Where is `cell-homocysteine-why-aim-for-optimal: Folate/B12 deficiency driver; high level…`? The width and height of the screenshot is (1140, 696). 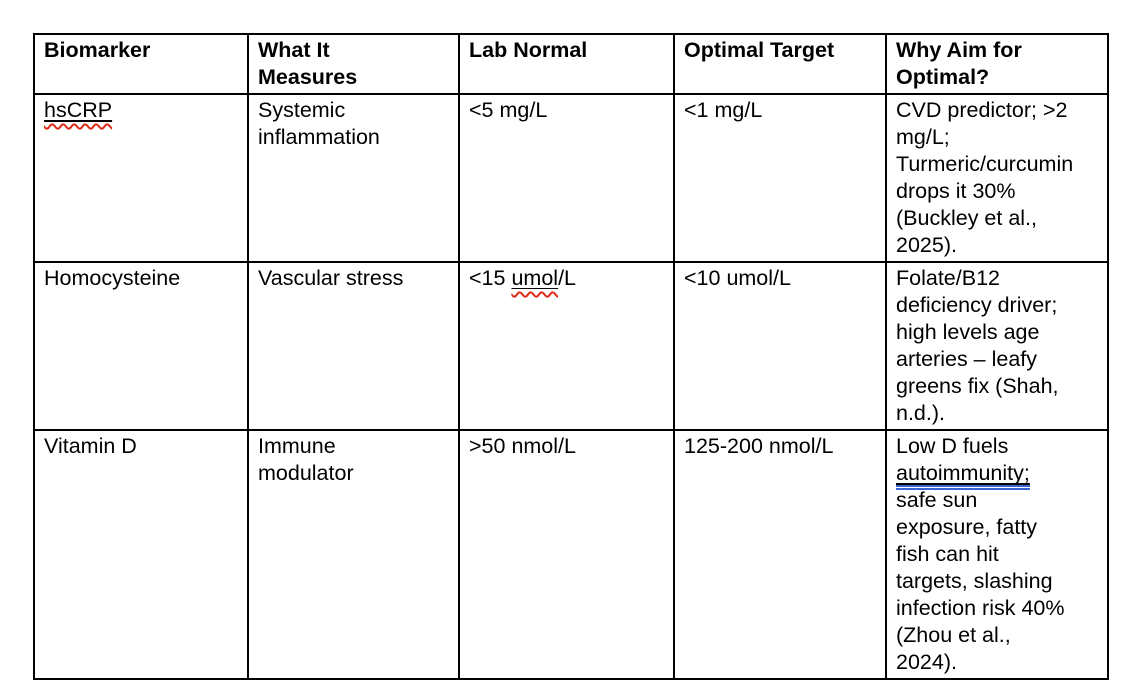
cell-homocysteine-why-aim-for-optimal: Folate/B12 deficiency driver; high level… is located at coordinates (997, 346).